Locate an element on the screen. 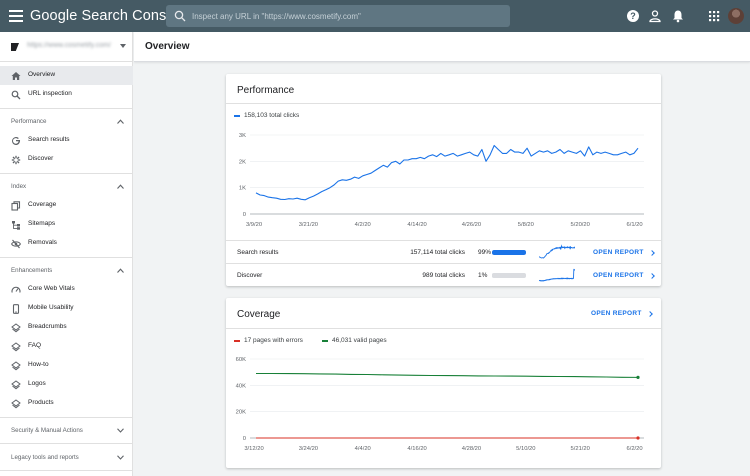  sidebar-item-label: Coverage is located at coordinates (42, 204).